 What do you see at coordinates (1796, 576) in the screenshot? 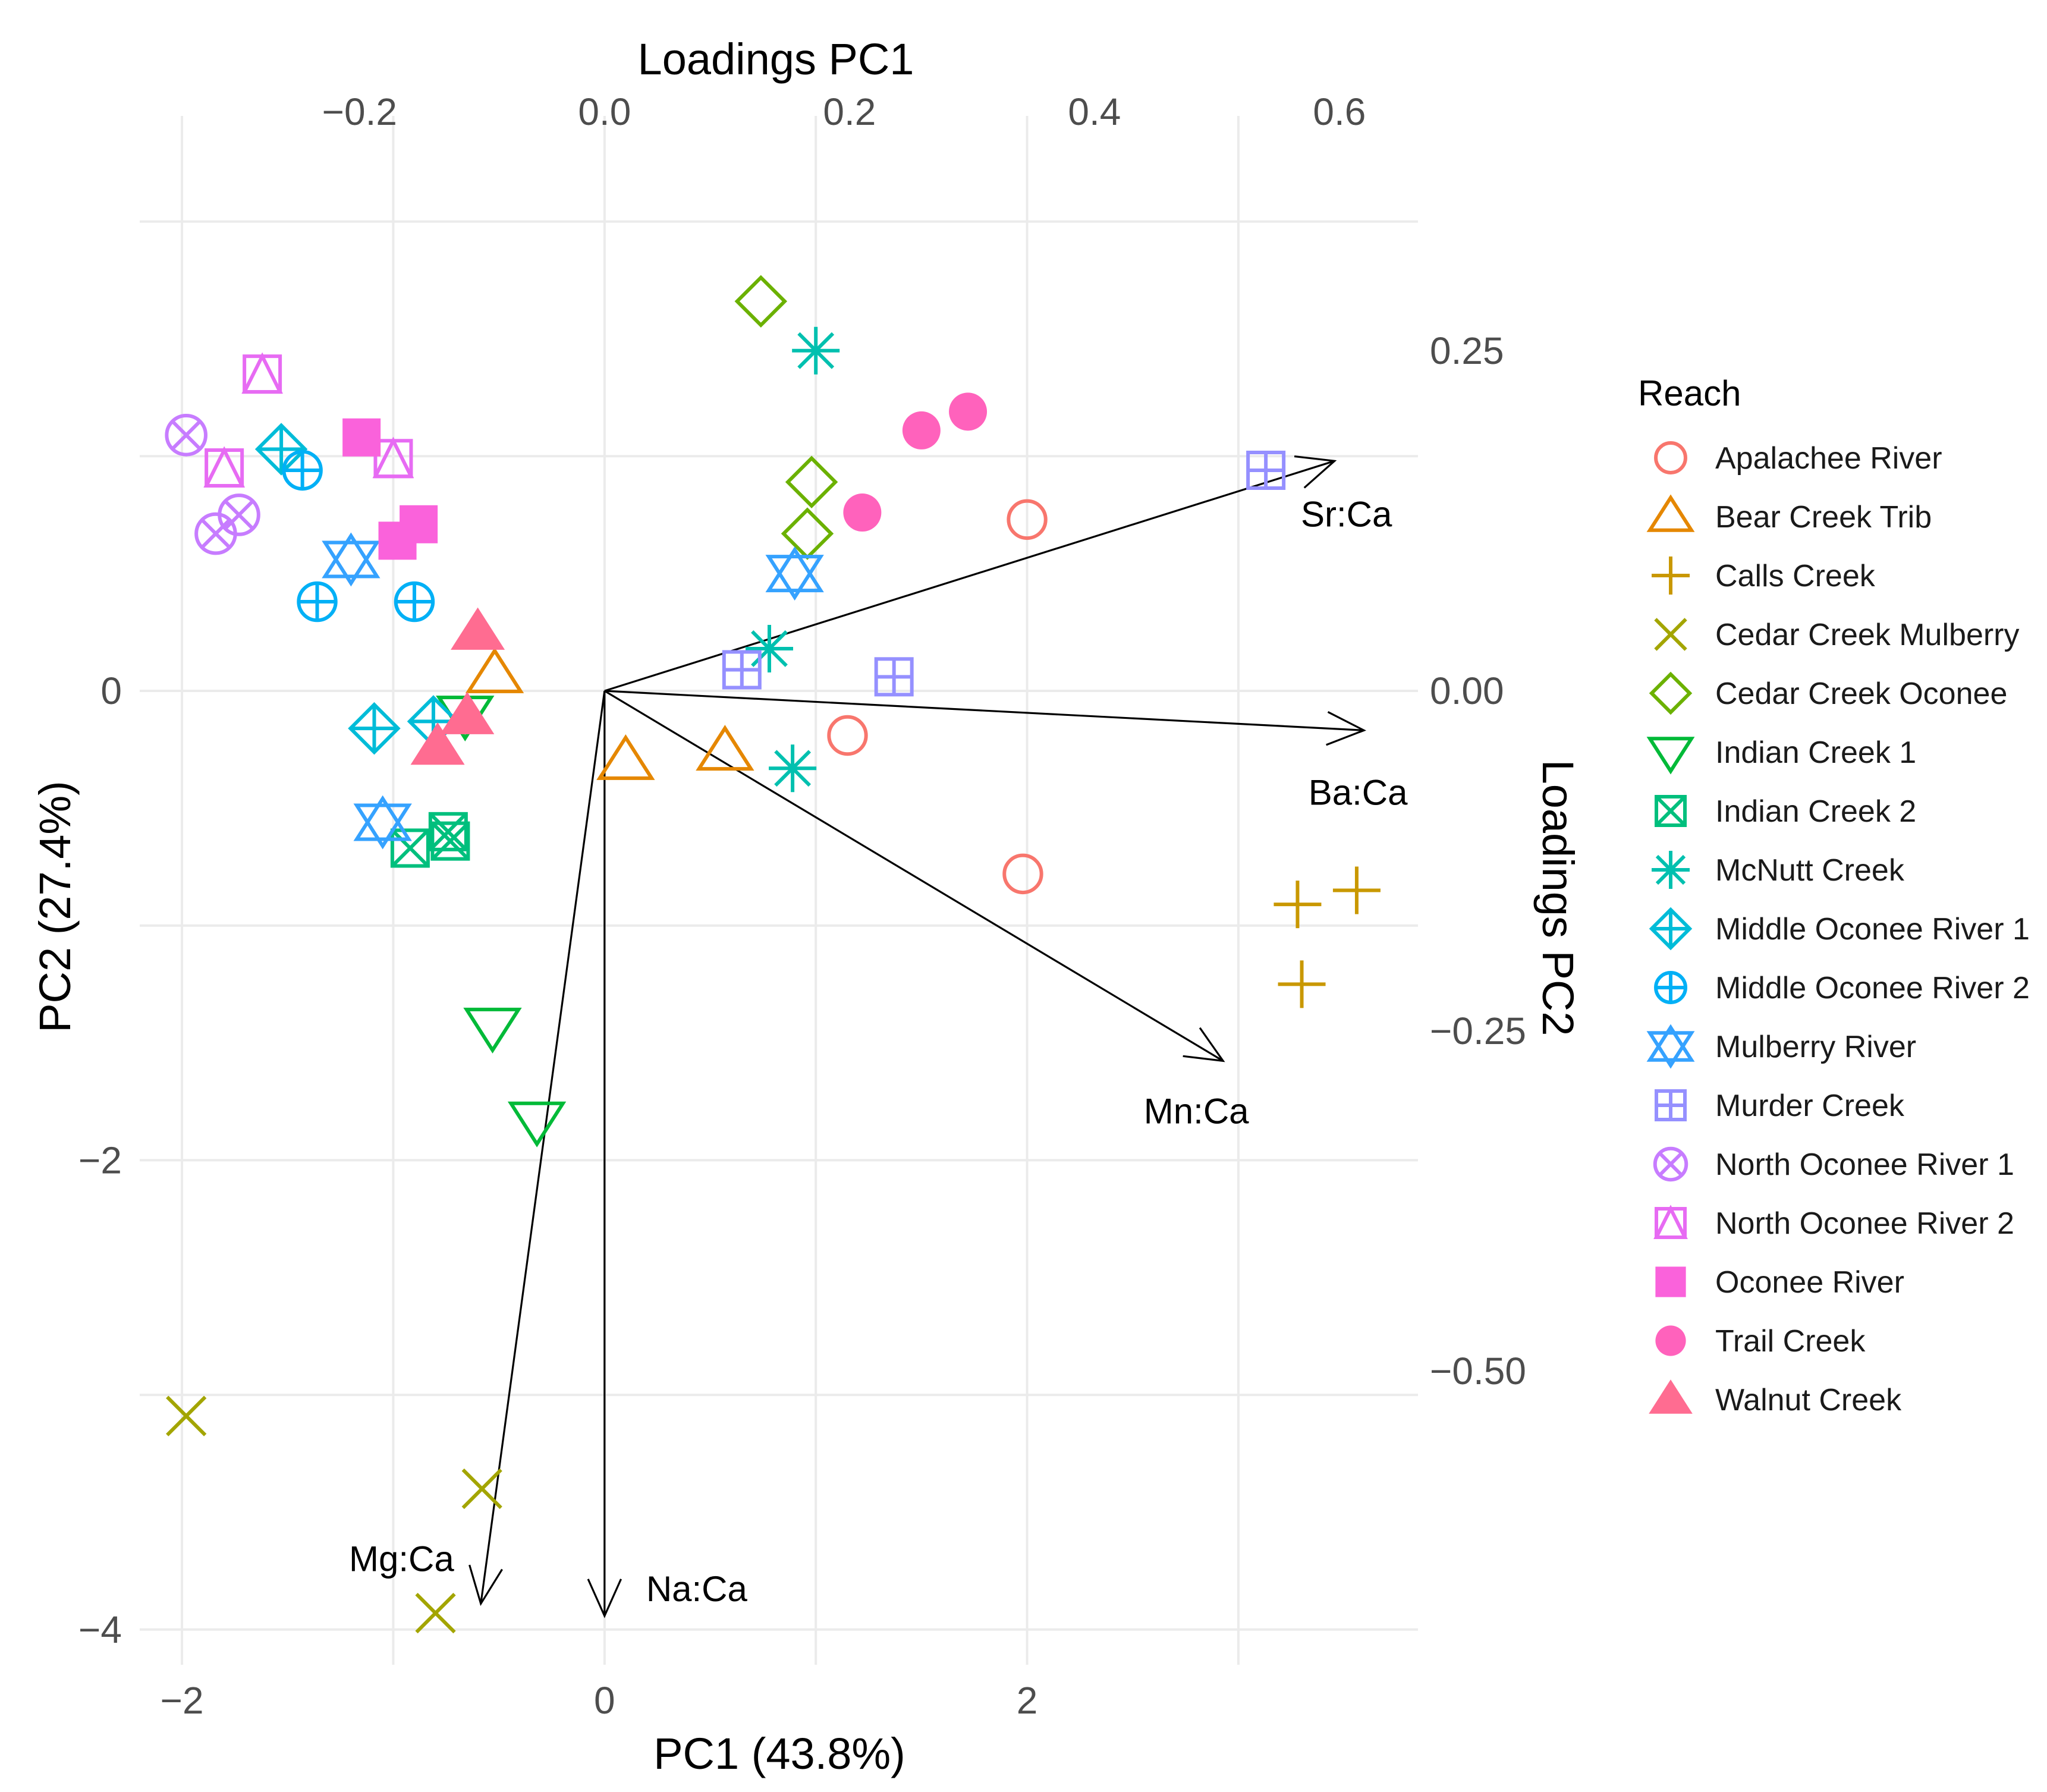
I see `legend-label: Calls Creek` at bounding box center [1796, 576].